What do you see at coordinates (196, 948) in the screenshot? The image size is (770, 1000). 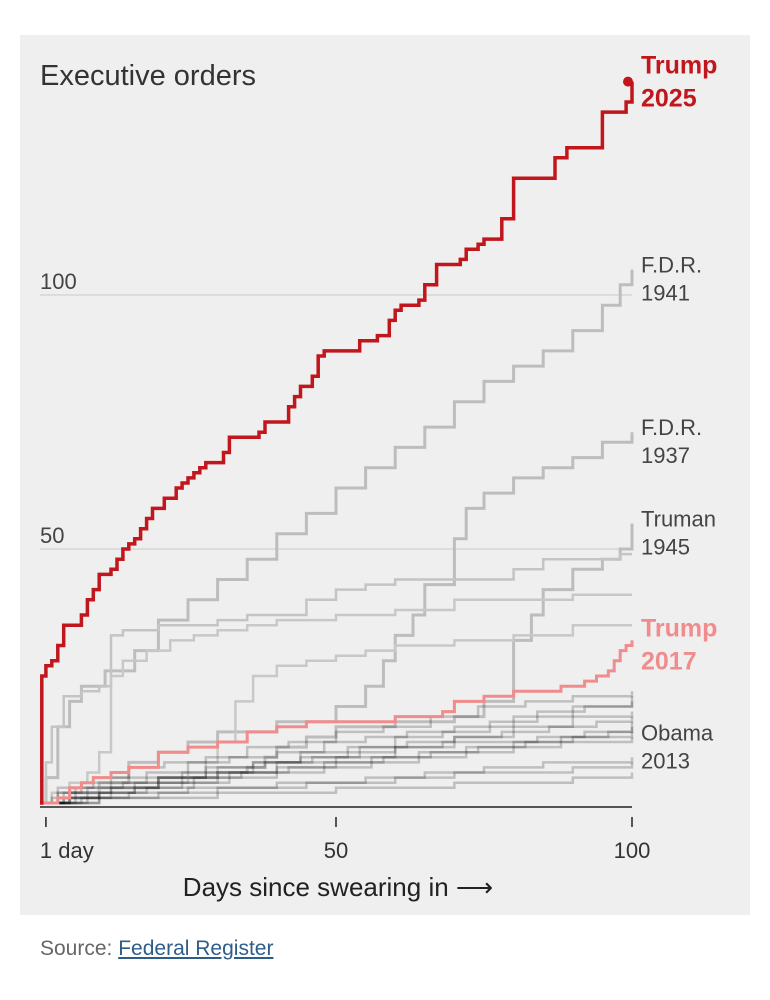 I see `source-link: Federal Register` at bounding box center [196, 948].